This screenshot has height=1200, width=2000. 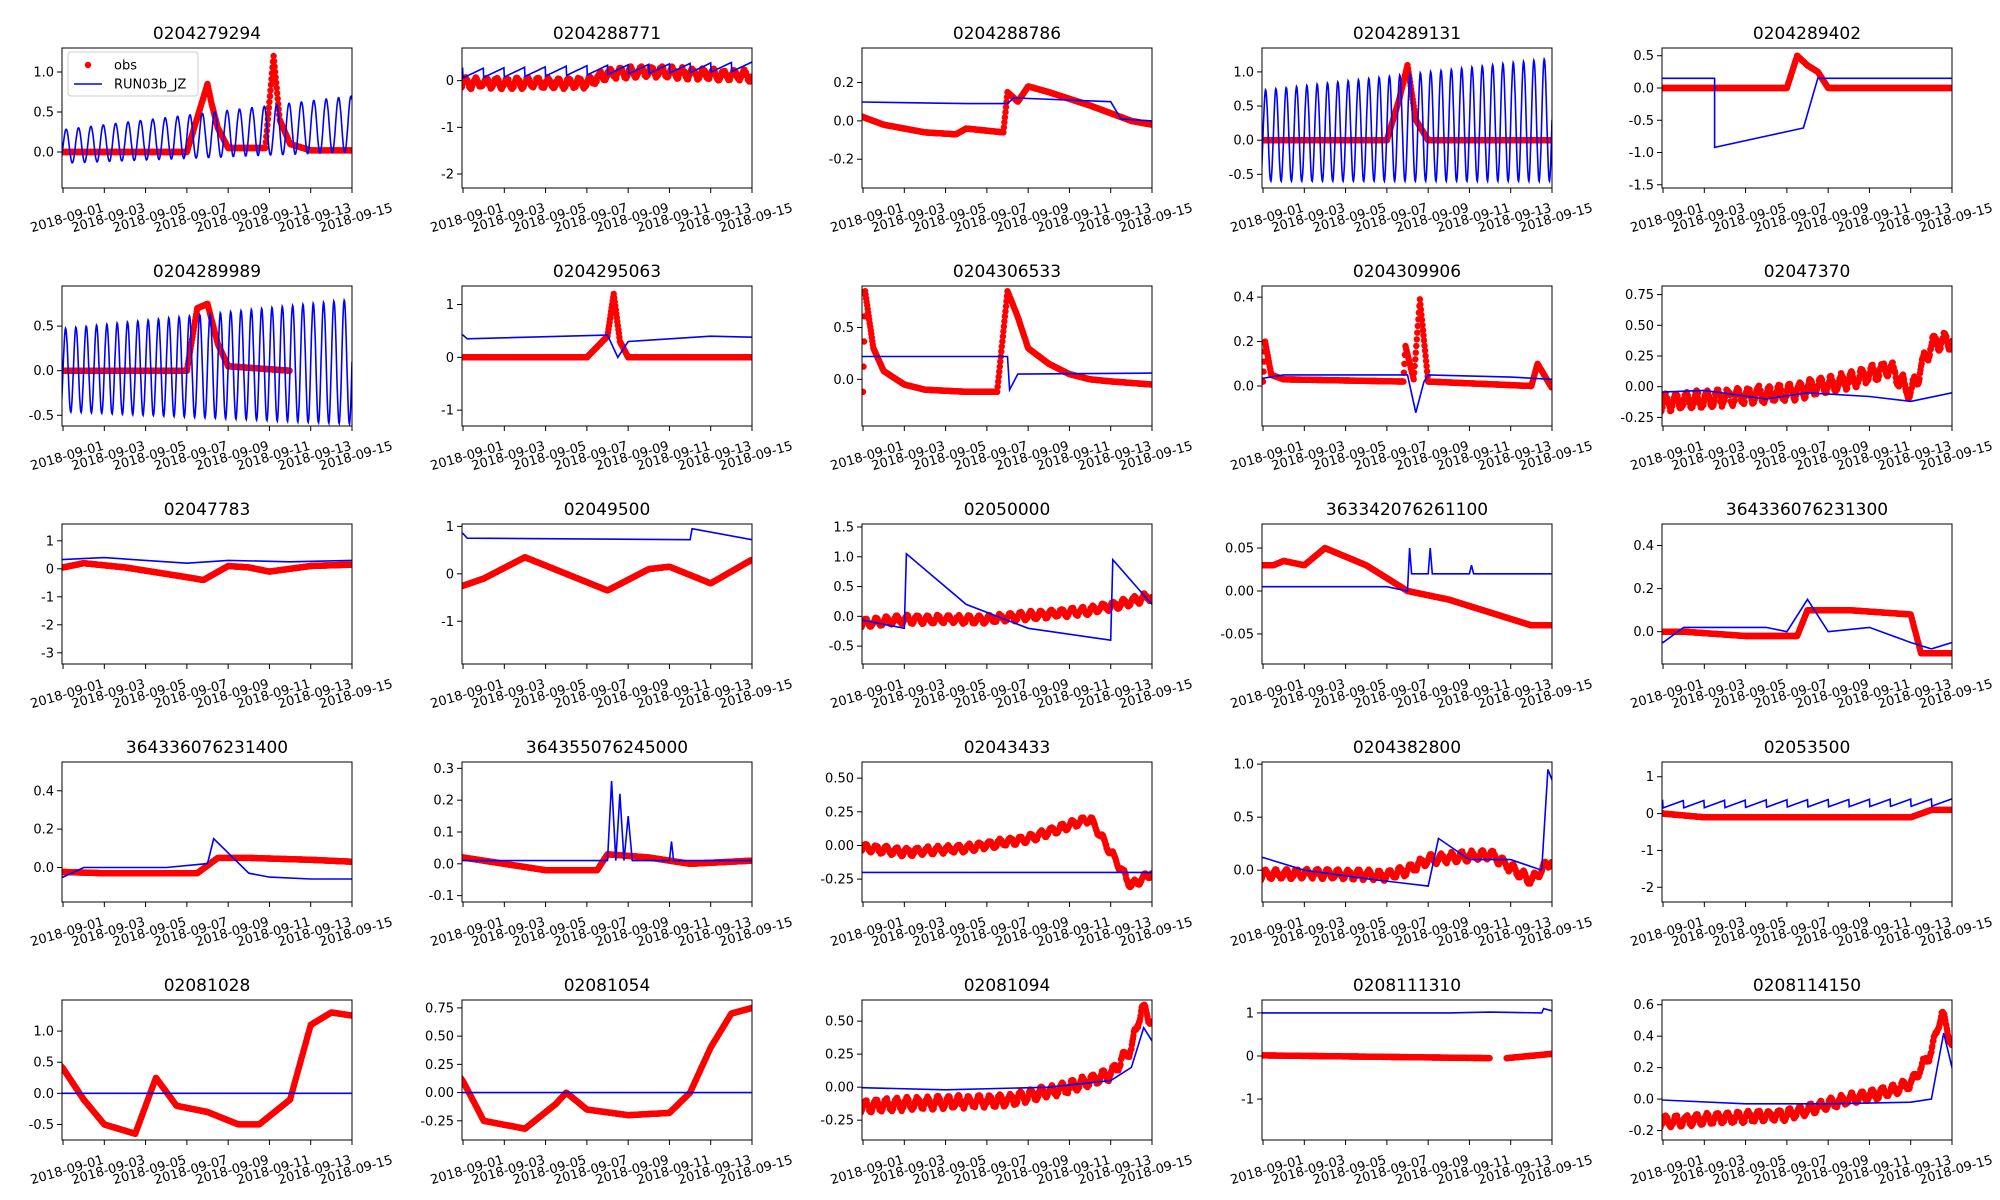 I want to click on legend-obs-marker, so click(x=88, y=65).